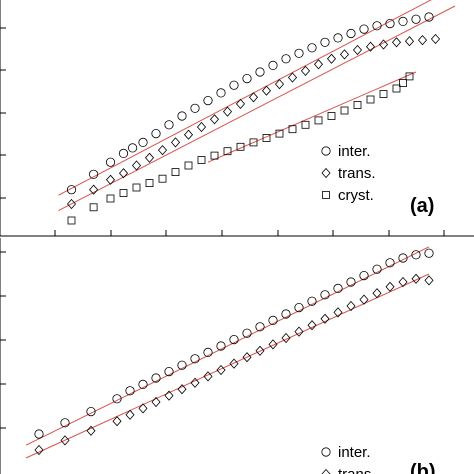 The width and height of the screenshot is (474, 474). I want to click on legend-label: trans., so click(357, 470).